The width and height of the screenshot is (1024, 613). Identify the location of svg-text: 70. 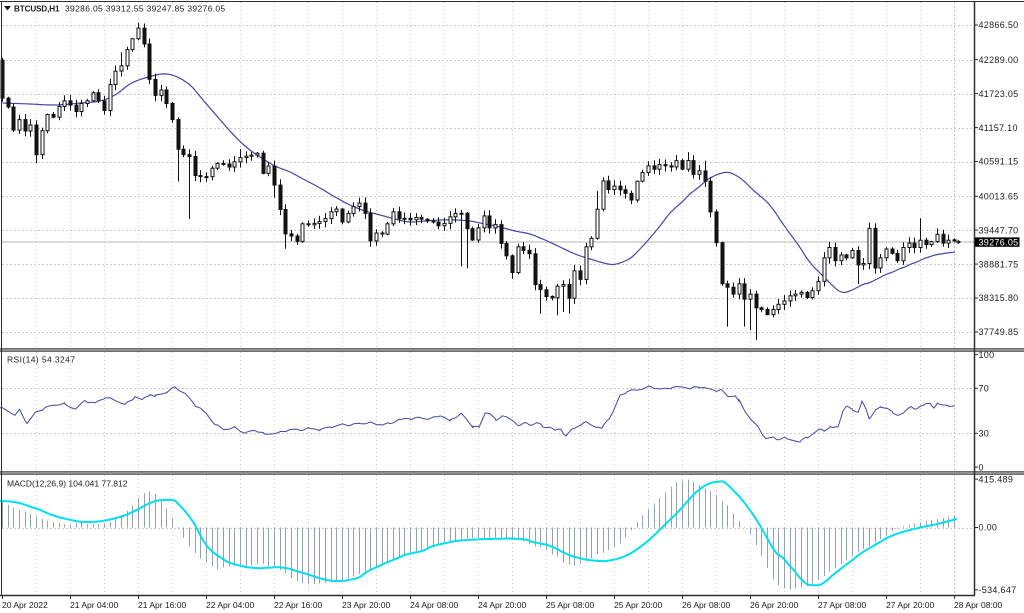
(984, 389).